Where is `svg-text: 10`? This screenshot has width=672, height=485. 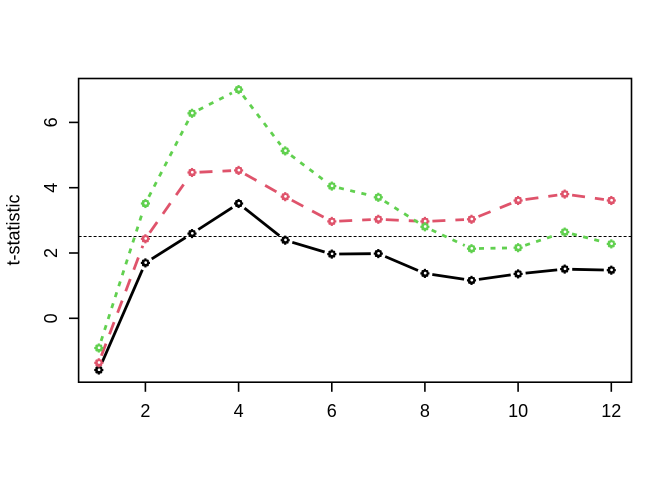
svg-text: 10 is located at coordinates (518, 411).